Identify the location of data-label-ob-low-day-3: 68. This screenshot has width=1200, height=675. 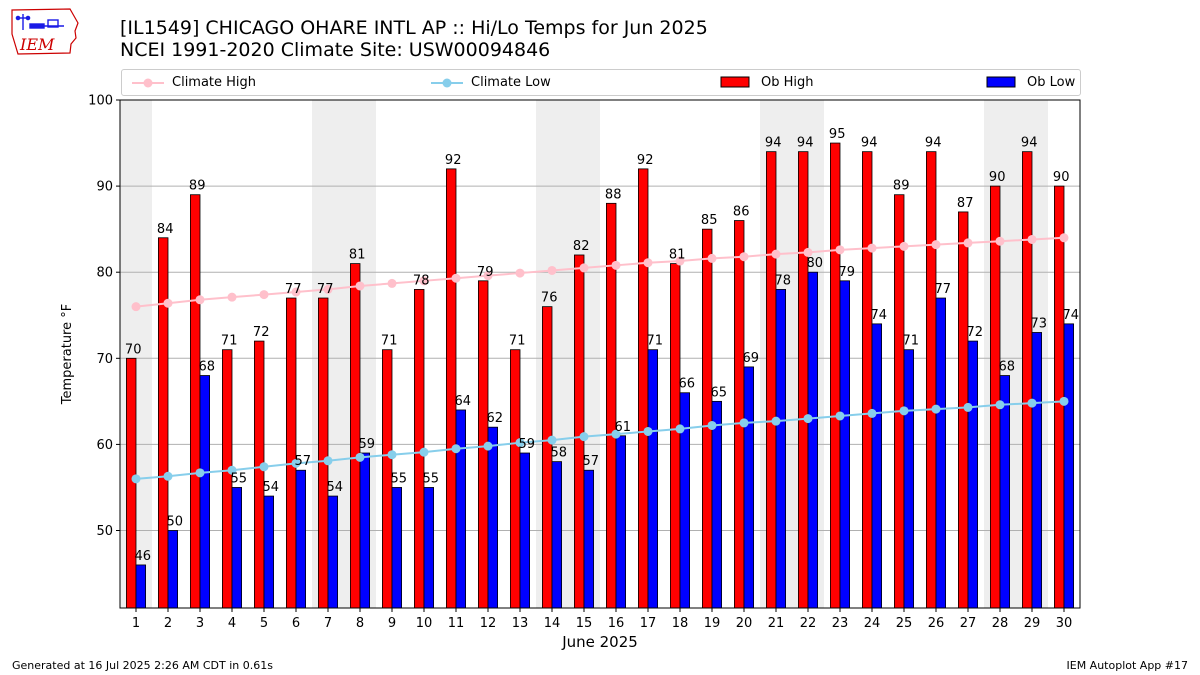
(207, 367).